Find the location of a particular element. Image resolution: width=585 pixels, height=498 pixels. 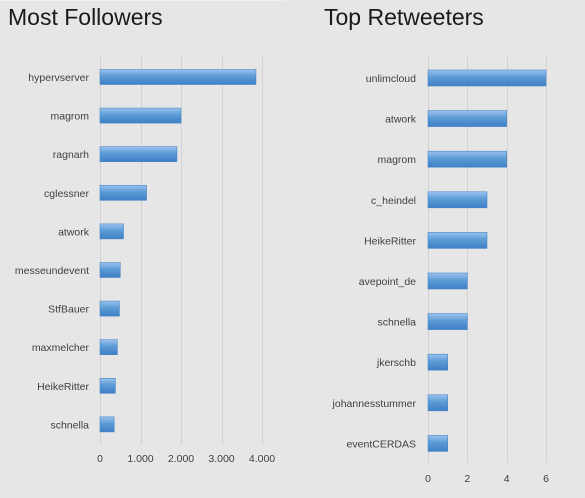

category-label: ragnarh is located at coordinates (71, 155).